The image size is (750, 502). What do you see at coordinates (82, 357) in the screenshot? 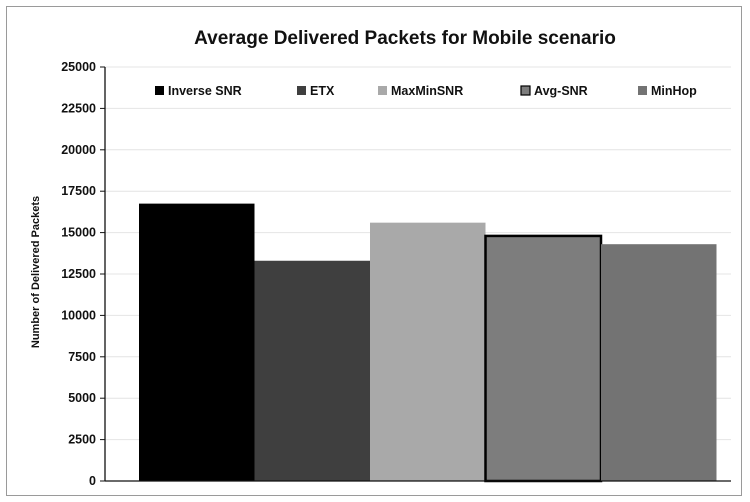
I see `y-tick-label: 7500` at bounding box center [82, 357].